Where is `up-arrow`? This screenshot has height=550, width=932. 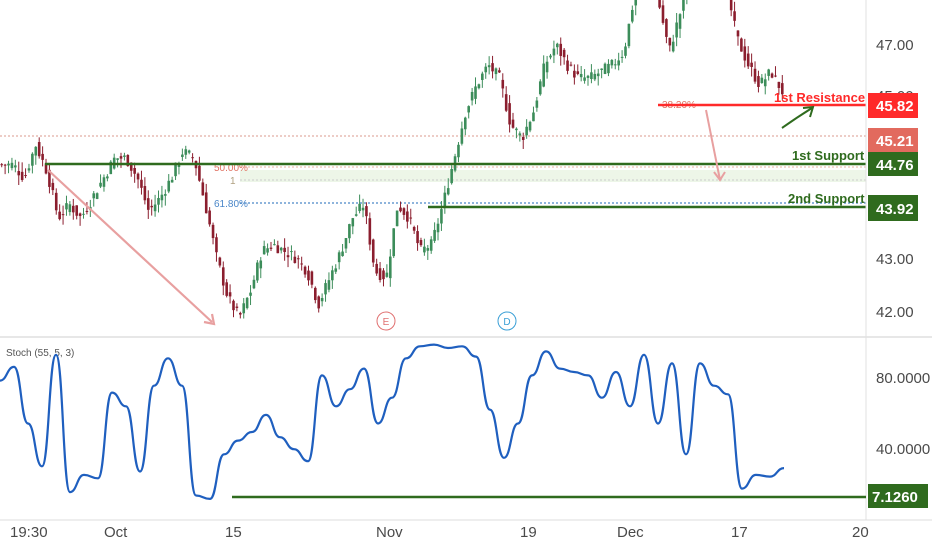 up-arrow is located at coordinates (797, 118).